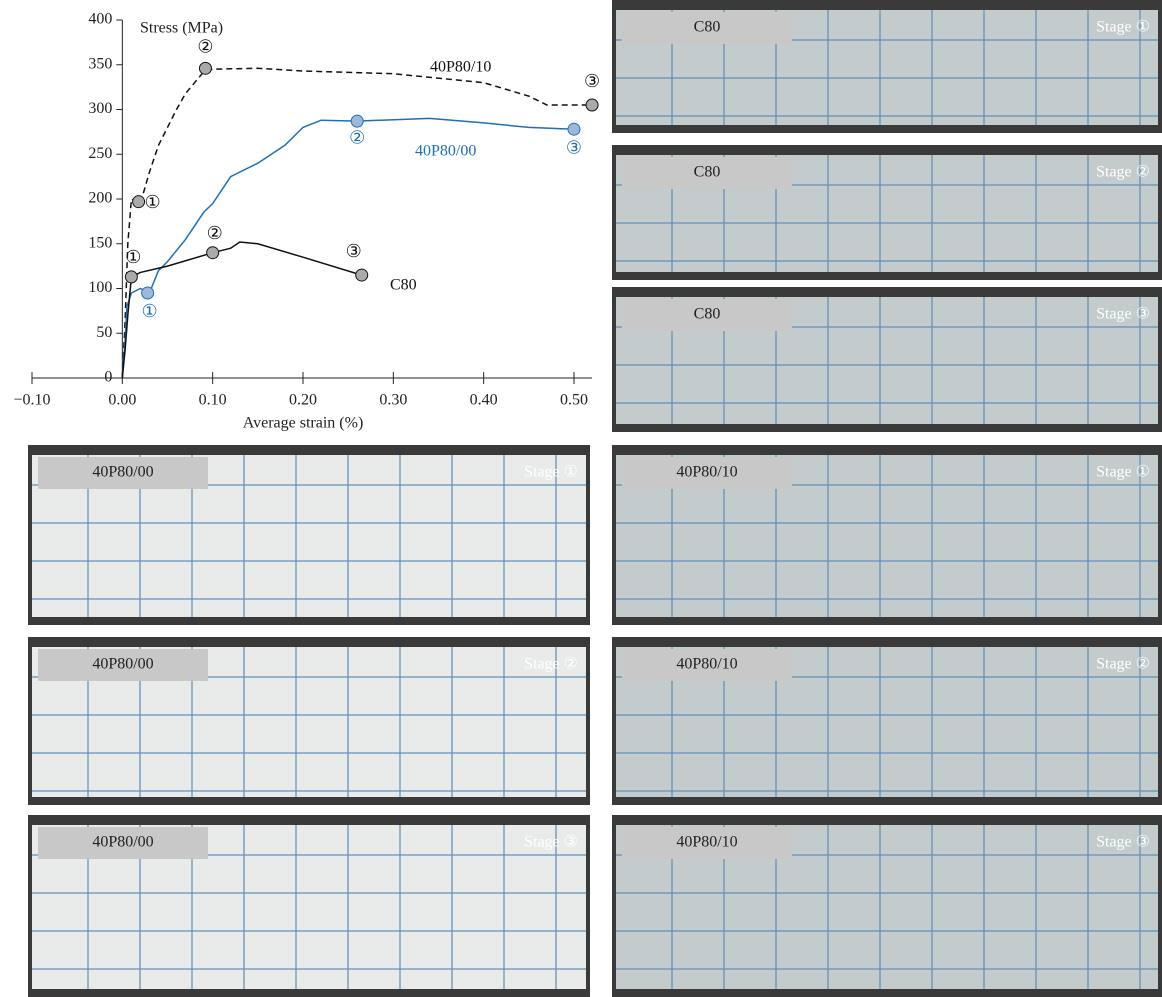 Image resolution: width=1162 pixels, height=997 pixels. I want to click on x-axis-label: Average strain (%), so click(303, 423).